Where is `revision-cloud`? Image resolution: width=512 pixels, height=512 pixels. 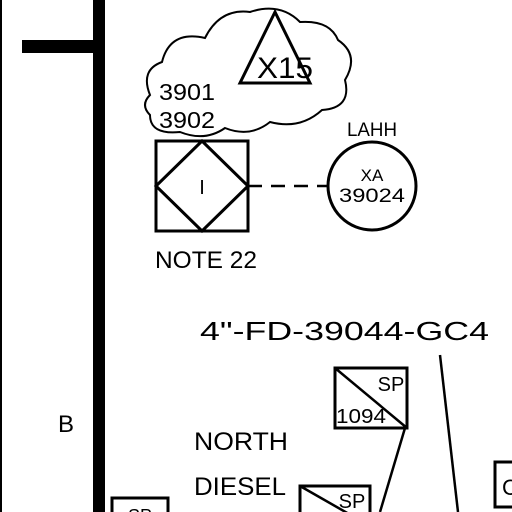 revision-cloud is located at coordinates (248, 72).